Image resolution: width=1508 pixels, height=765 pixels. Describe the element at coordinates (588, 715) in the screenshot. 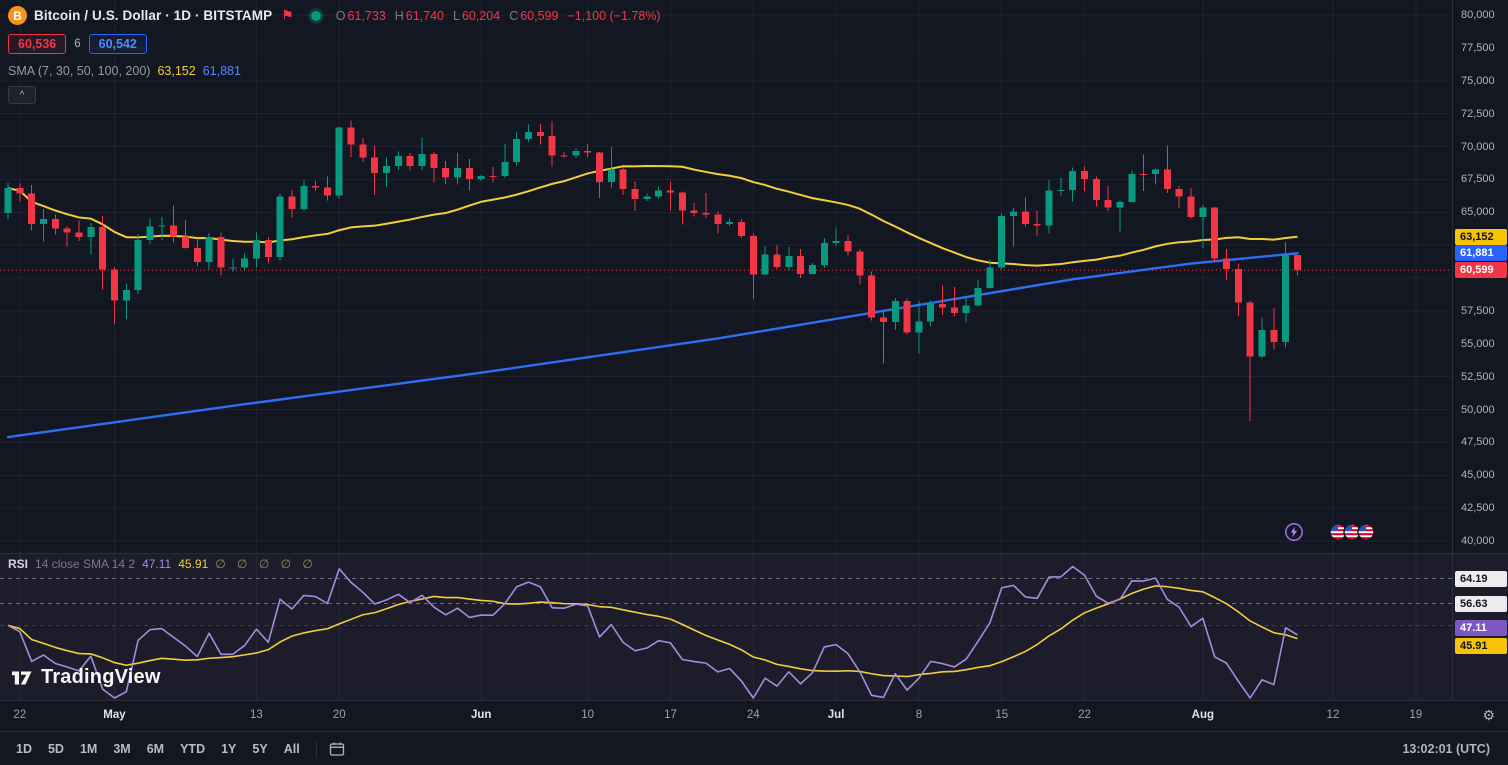

I see `time-tick-label: 10` at that location.